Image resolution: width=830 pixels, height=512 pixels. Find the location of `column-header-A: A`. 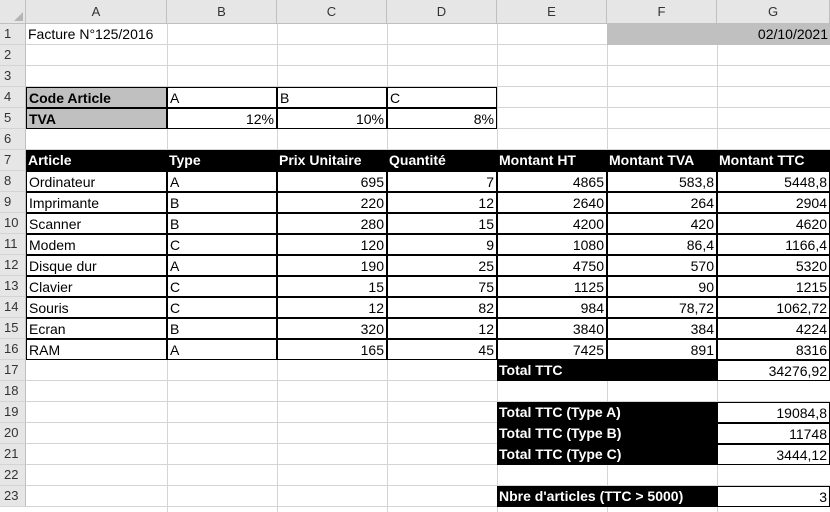

column-header-A: A is located at coordinates (96, 12).